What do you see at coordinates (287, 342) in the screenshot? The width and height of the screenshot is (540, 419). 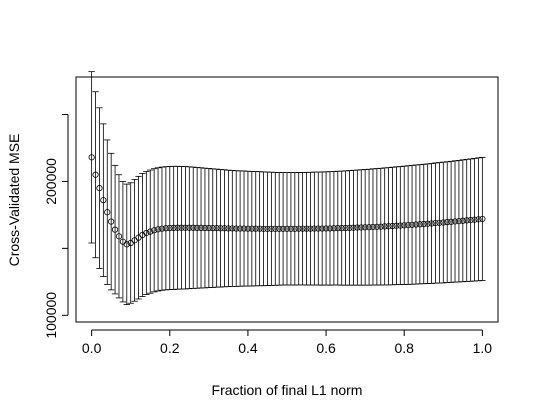 I see `x-axis: 0.0 0.2 0.4 0.6 0.8 1.0` at bounding box center [287, 342].